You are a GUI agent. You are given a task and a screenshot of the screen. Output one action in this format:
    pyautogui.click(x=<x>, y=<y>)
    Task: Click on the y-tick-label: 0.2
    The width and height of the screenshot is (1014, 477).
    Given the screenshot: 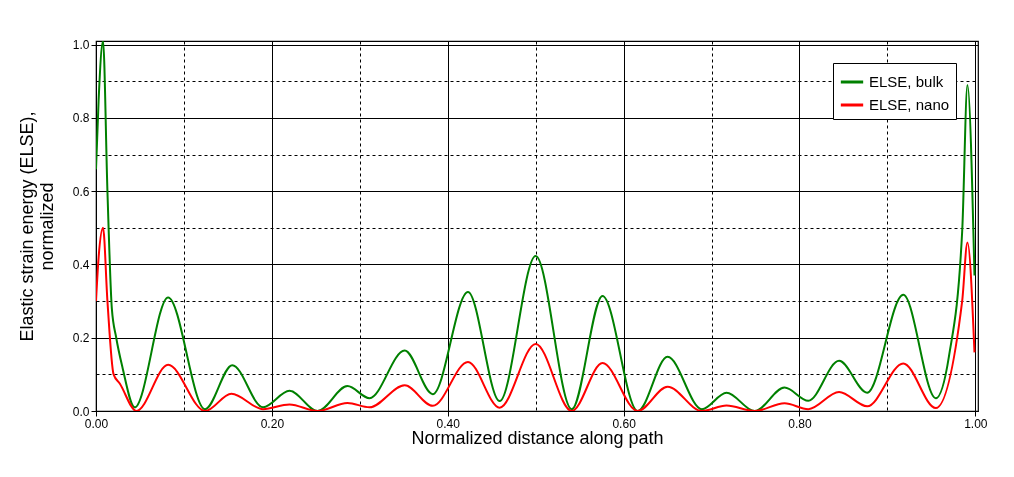 What is the action you would take?
    pyautogui.click(x=81, y=338)
    